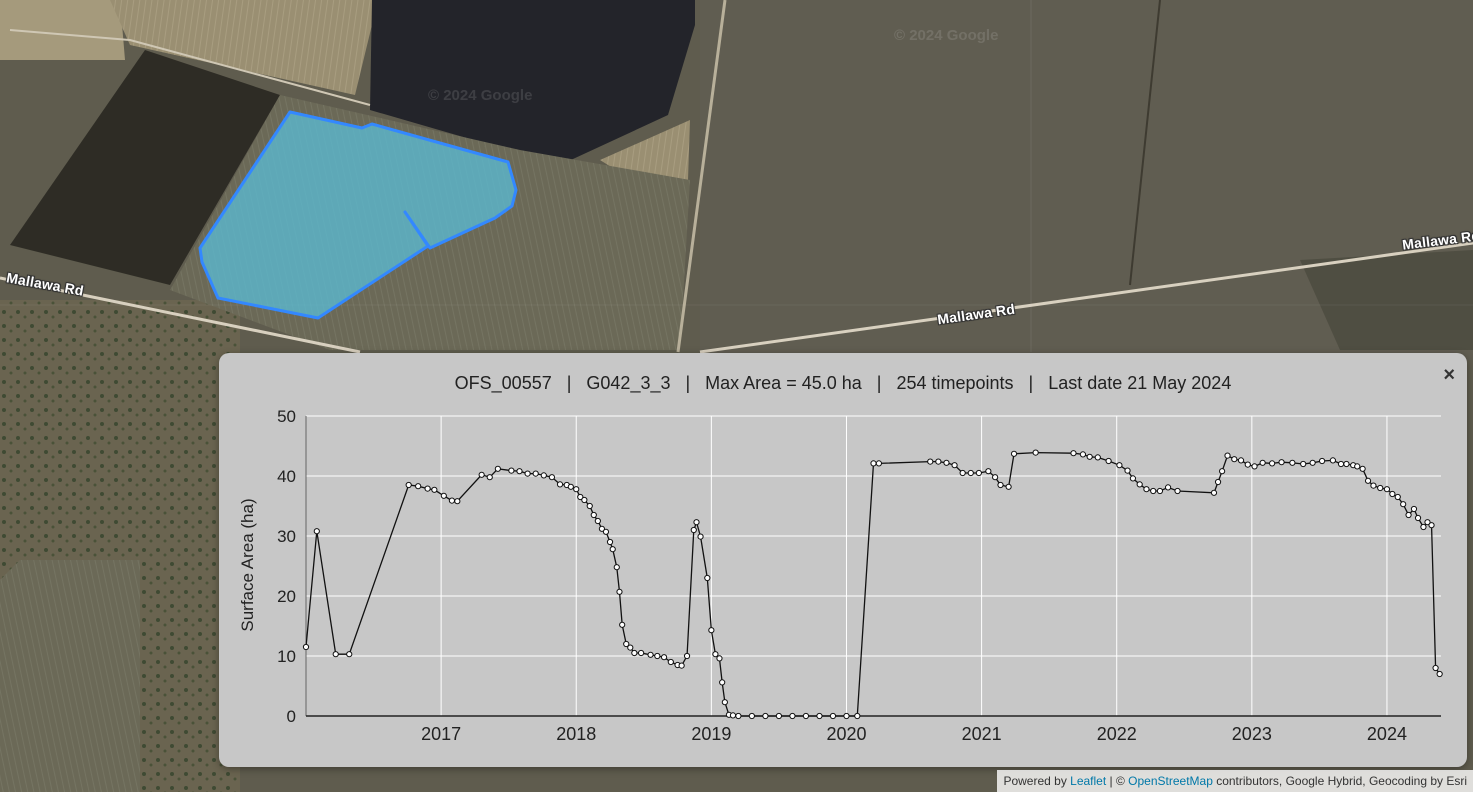  Describe the element at coordinates (1170, 781) in the screenshot. I see `osm-link: OpenStreetMap` at that location.